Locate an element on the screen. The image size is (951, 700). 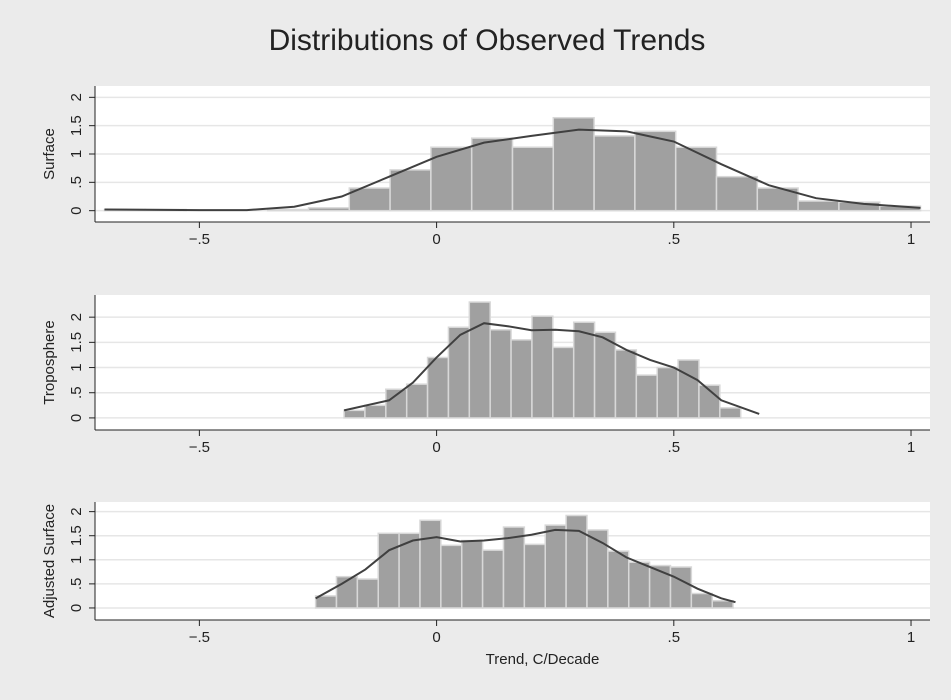
x-axis-label: Trend, C/Decade is located at coordinates (543, 659).